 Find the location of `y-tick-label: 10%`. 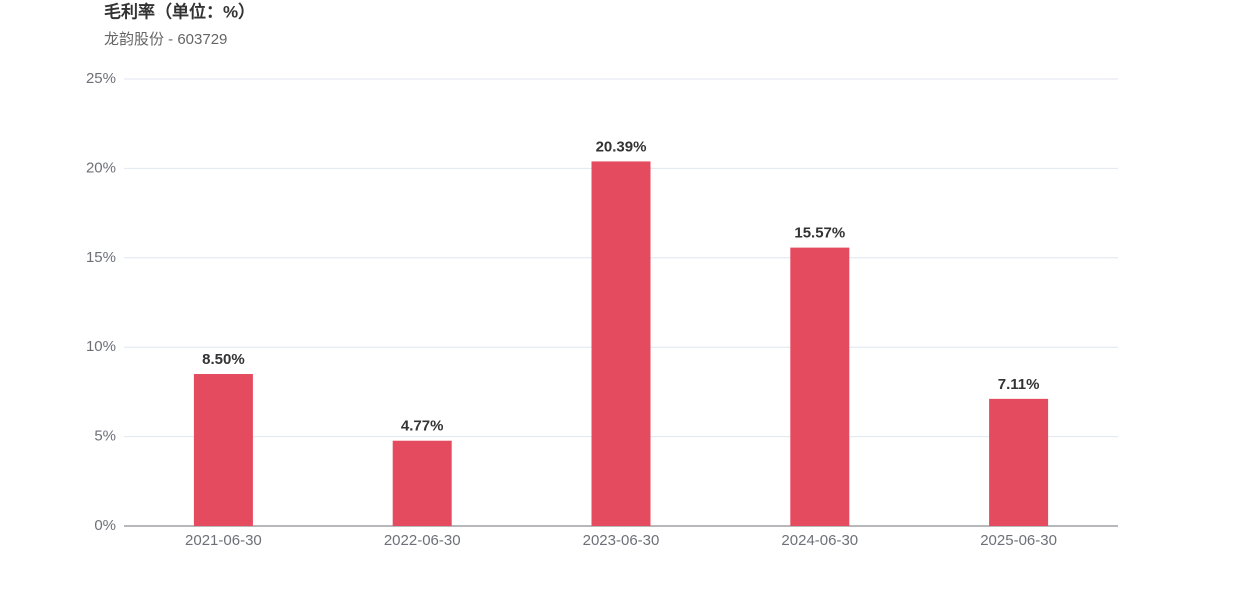

y-tick-label: 10% is located at coordinates (101, 346).